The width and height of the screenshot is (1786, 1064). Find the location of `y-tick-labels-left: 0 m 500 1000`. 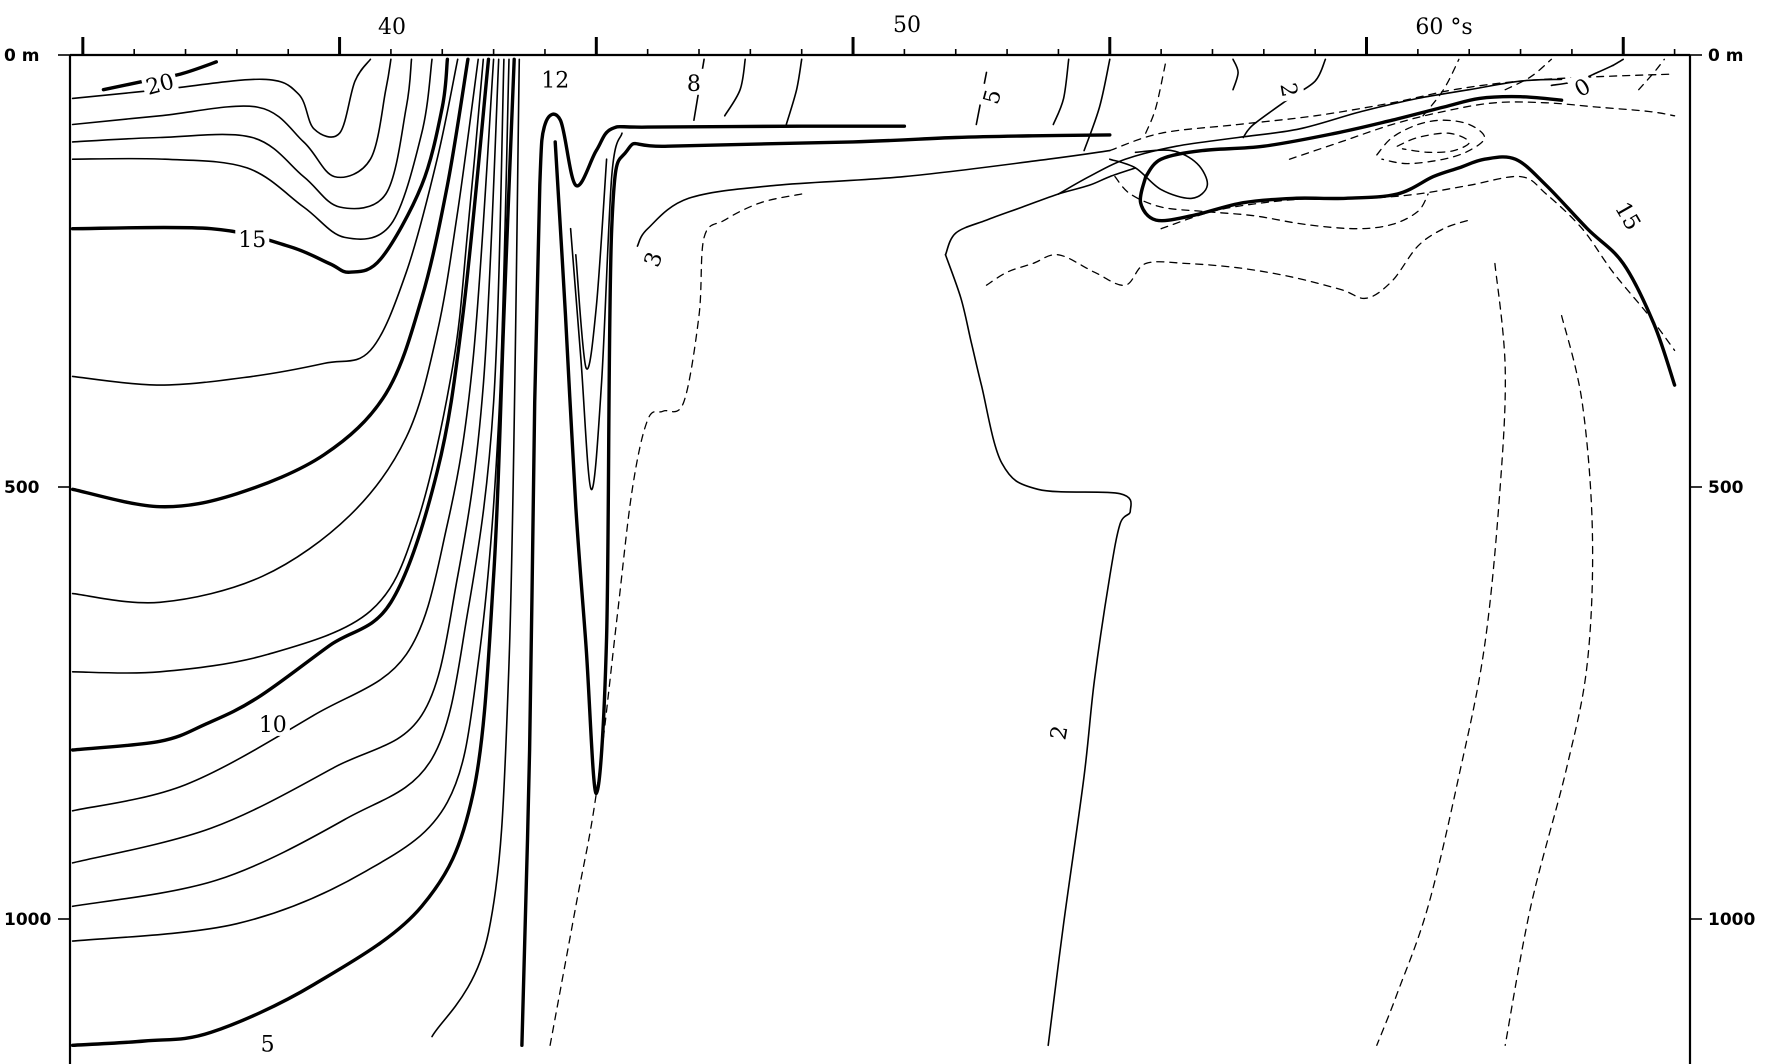

y-tick-labels-left: 0 m 500 1000 is located at coordinates (27, 488).